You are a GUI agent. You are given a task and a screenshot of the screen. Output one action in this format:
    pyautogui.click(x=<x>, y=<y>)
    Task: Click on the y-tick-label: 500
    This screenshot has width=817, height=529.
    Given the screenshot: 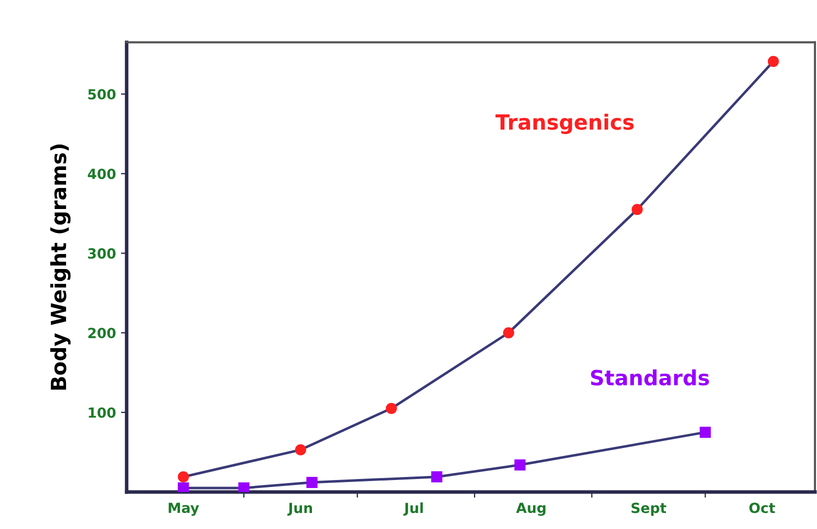 What is the action you would take?
    pyautogui.click(x=102, y=94)
    